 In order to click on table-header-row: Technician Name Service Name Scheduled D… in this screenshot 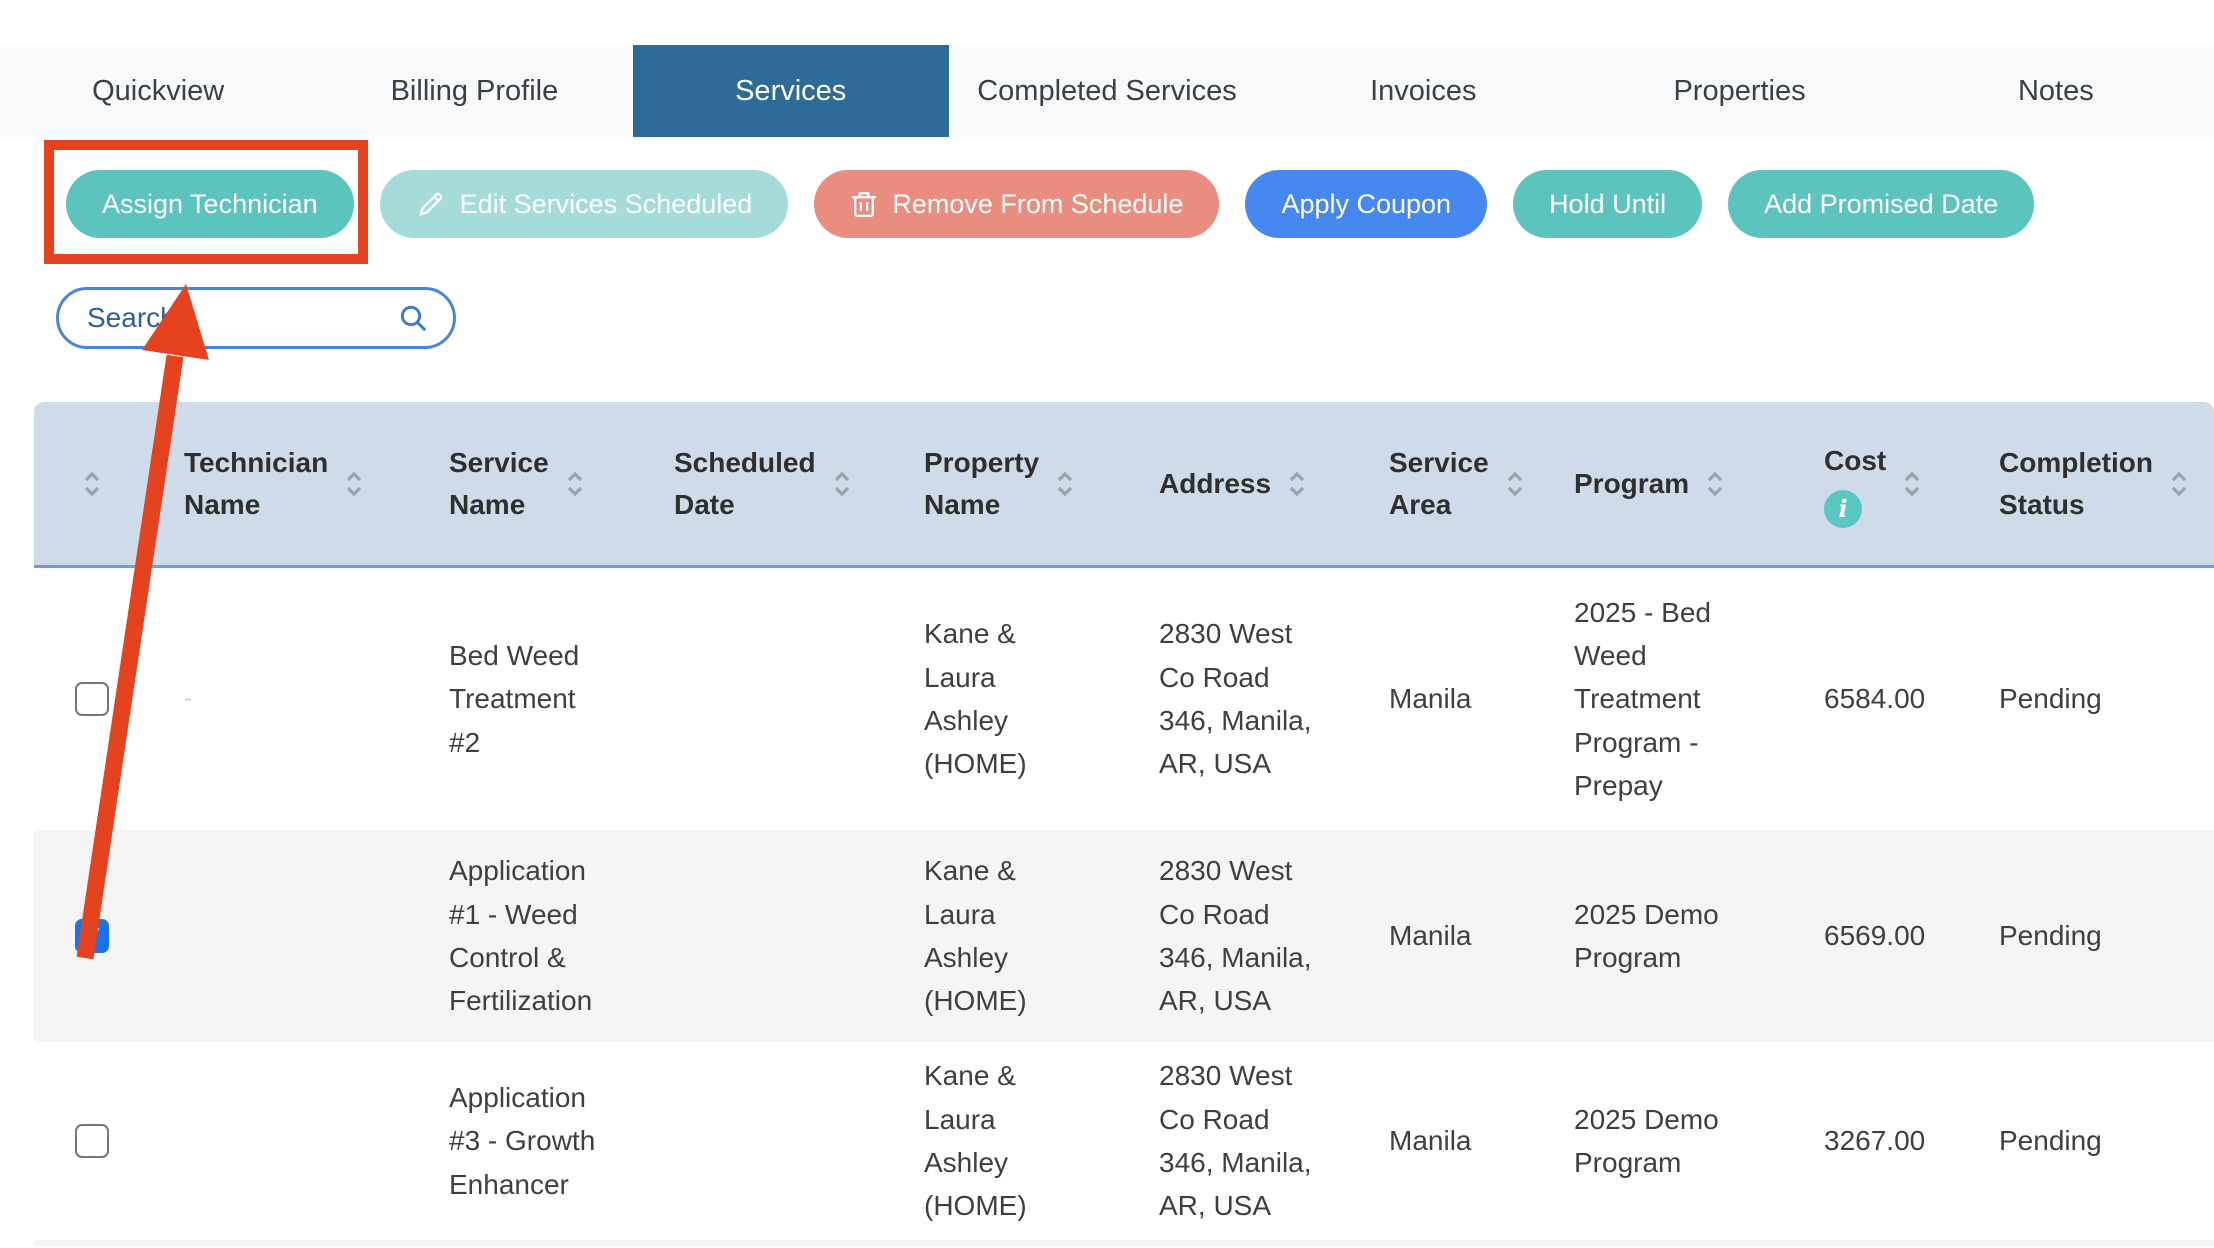, I will do `click(1124, 485)`.